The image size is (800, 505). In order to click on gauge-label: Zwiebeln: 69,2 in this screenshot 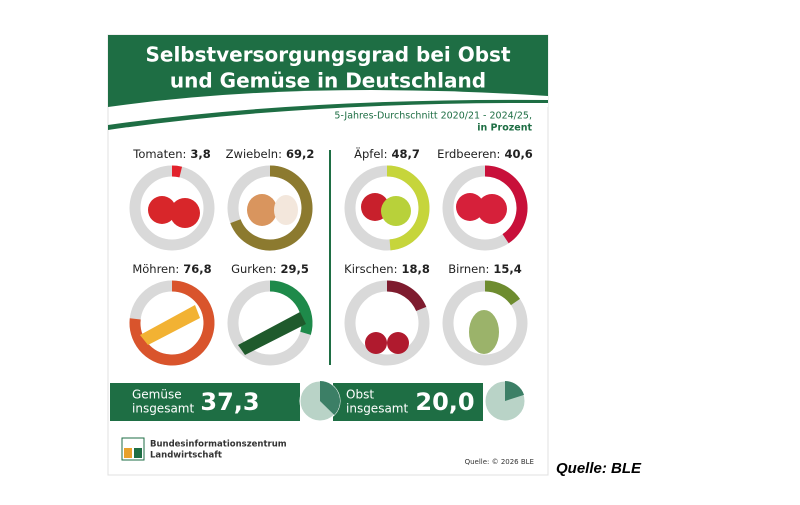, I will do `click(270, 154)`.